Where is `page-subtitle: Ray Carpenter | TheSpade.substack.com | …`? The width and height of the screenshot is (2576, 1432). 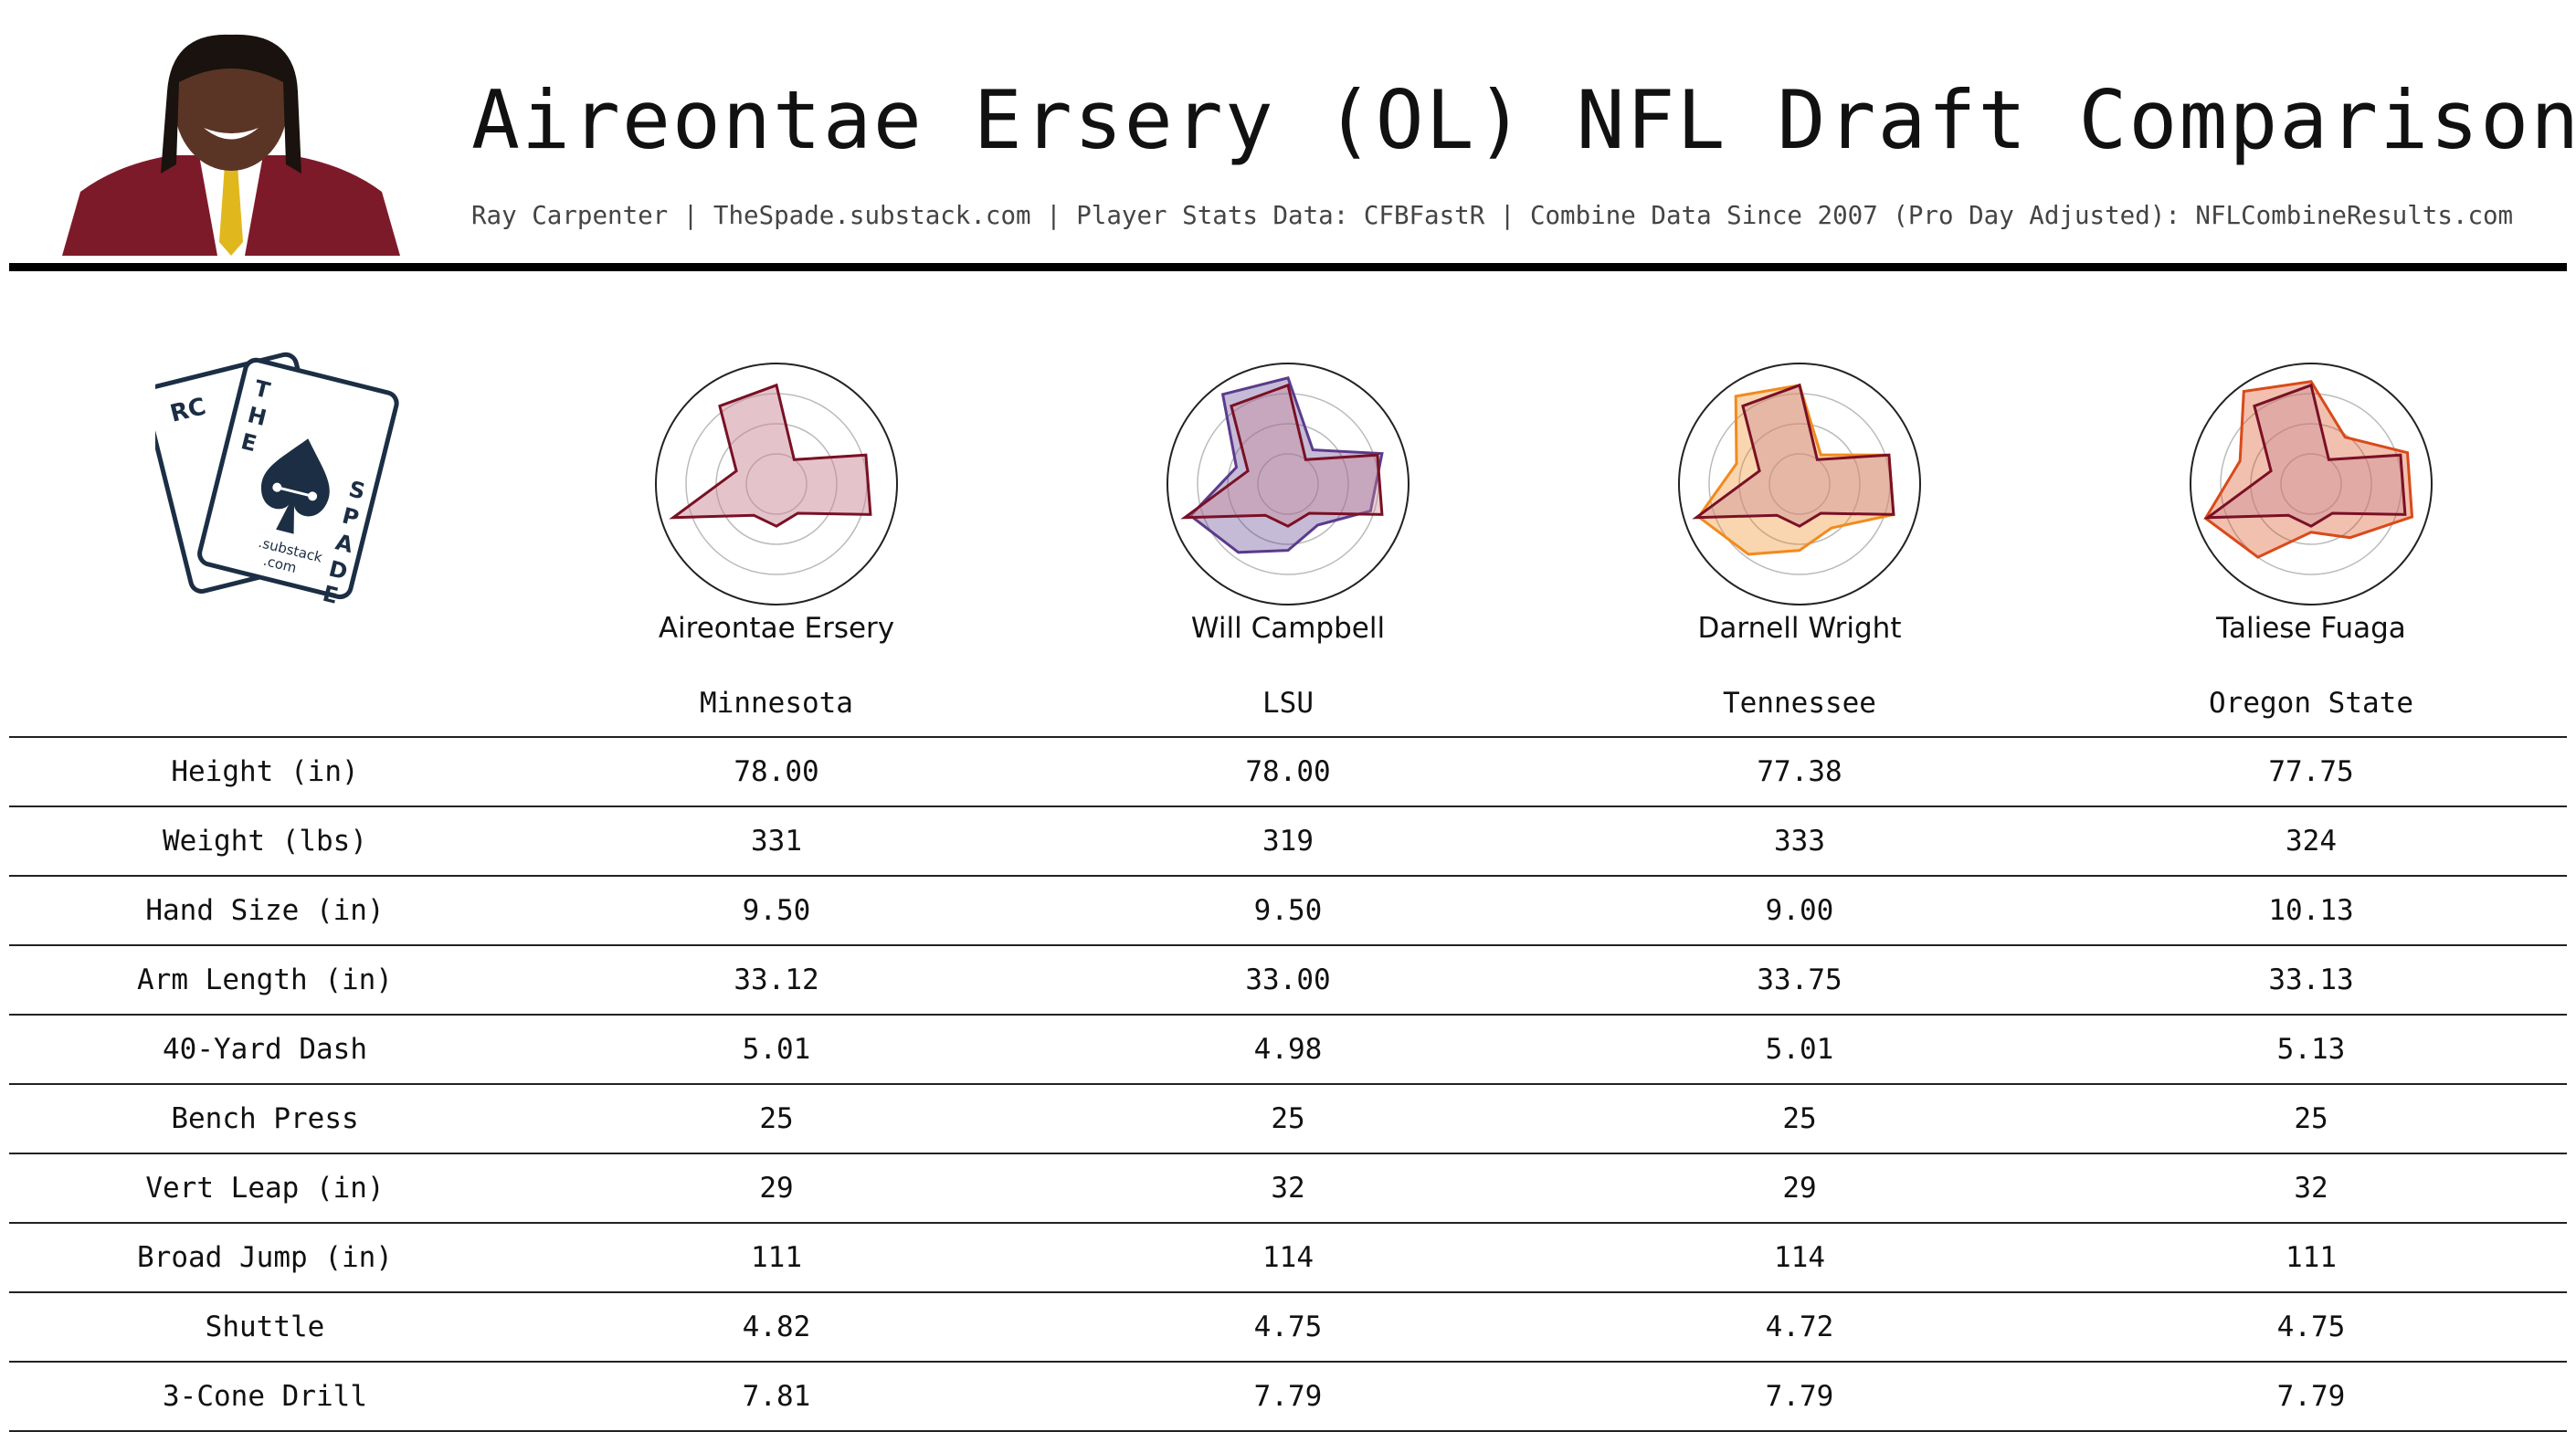 page-subtitle: Ray Carpenter | TheSpade.substack.com | … is located at coordinates (1492, 215).